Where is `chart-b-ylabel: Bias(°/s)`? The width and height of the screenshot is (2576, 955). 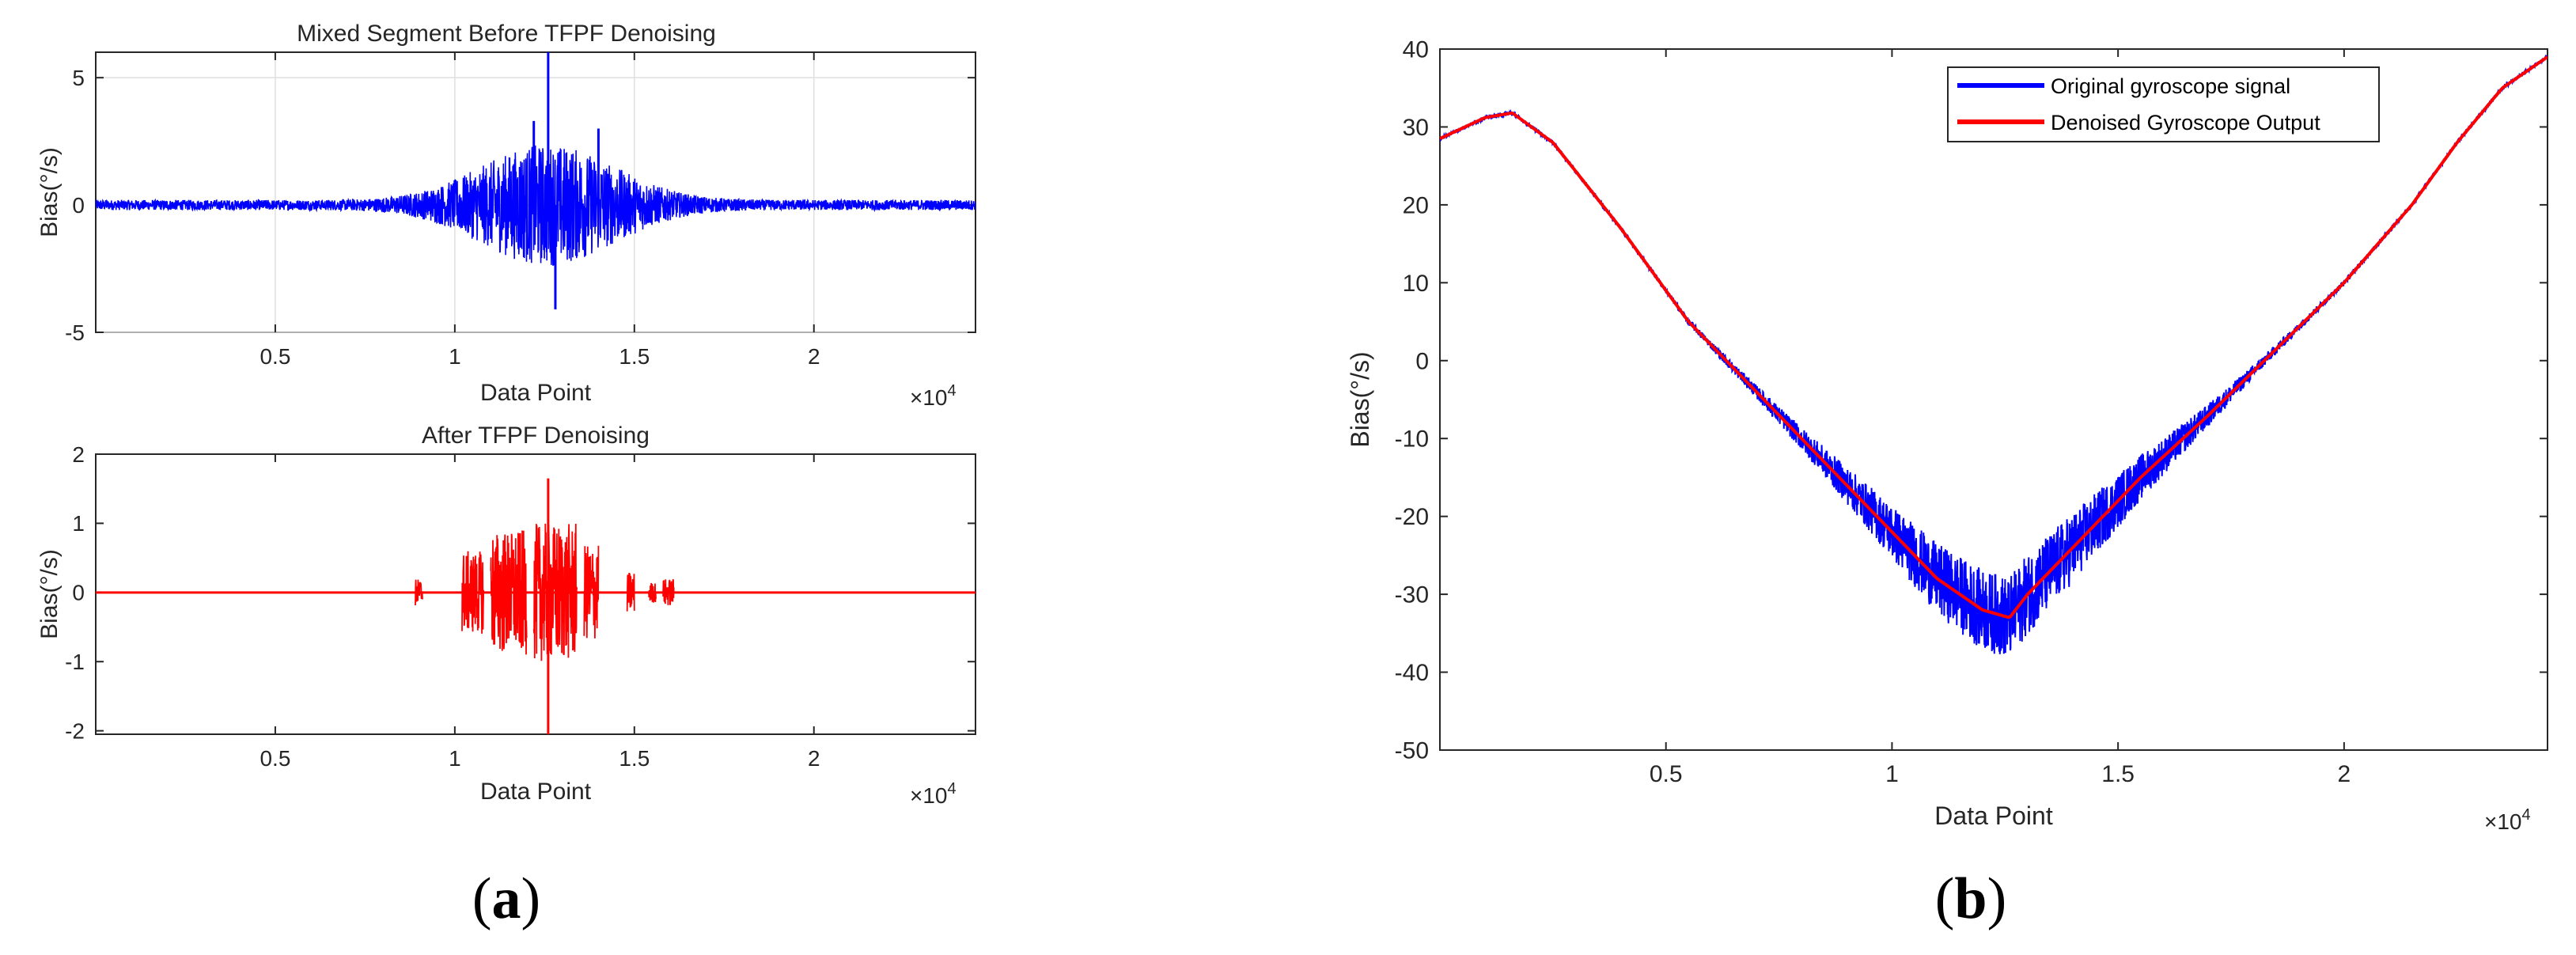 chart-b-ylabel: Bias(°/s) is located at coordinates (1360, 399).